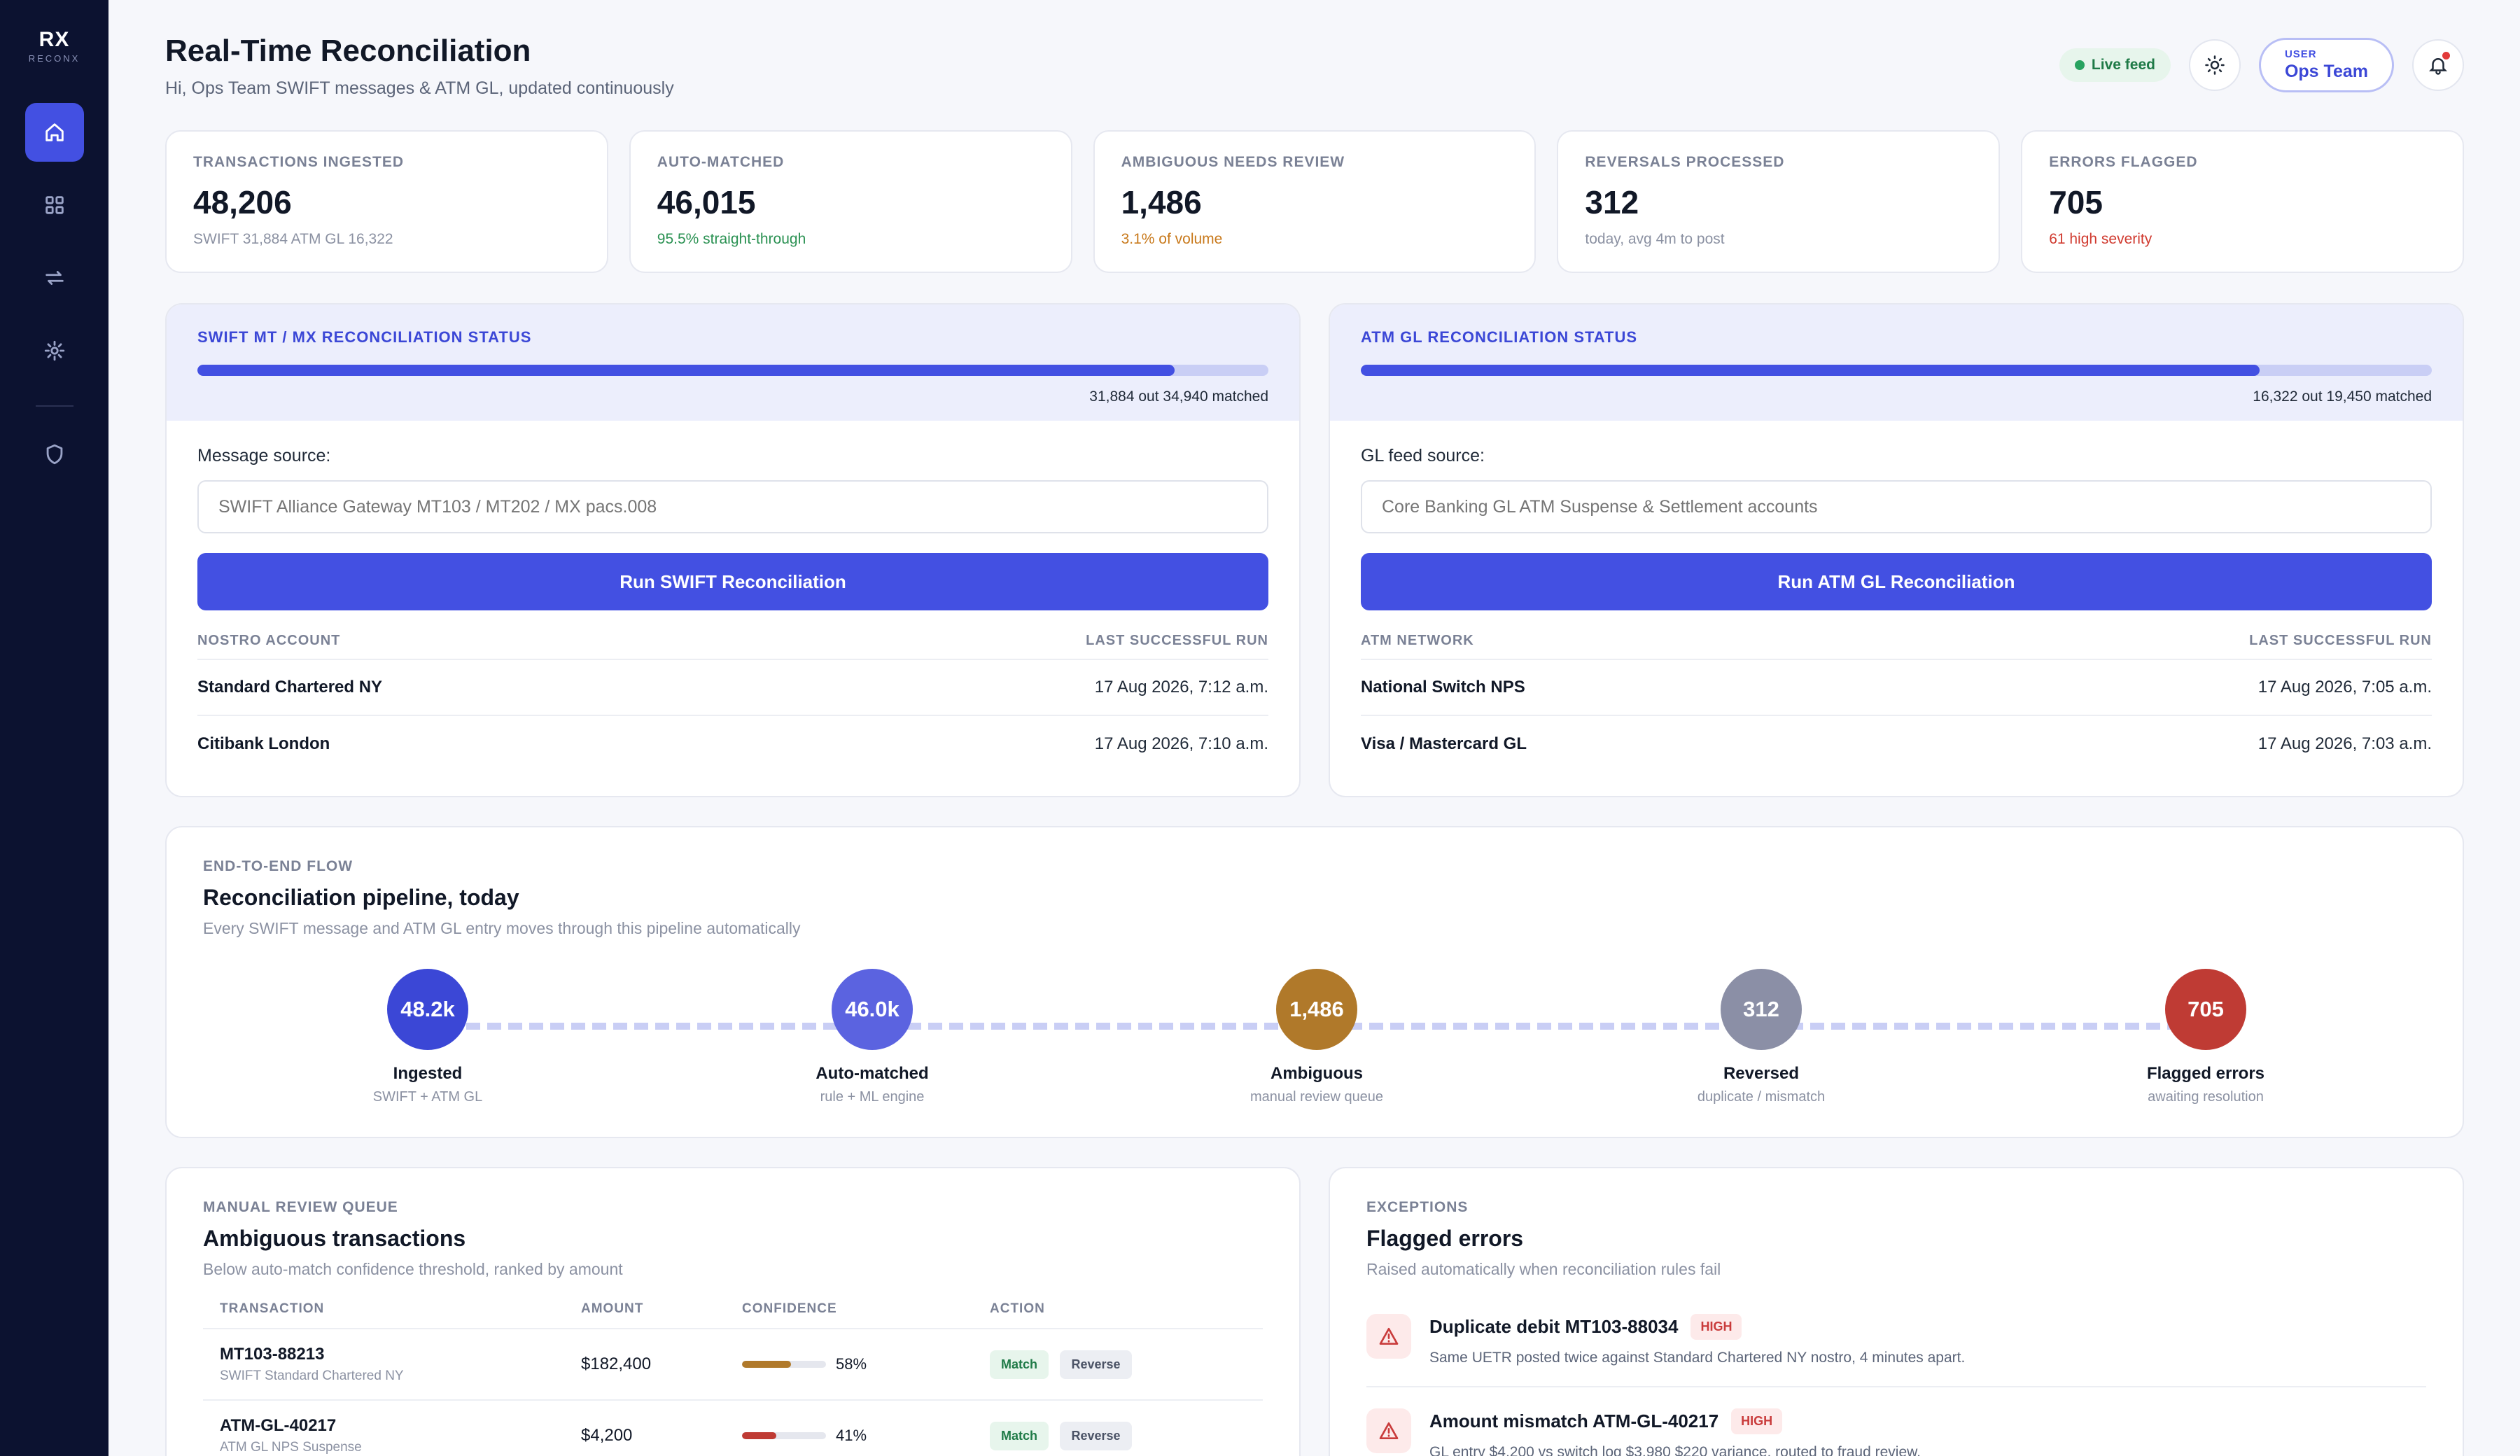 The image size is (2520, 1456). I want to click on action-cell: Match Reverse, so click(1118, 1435).